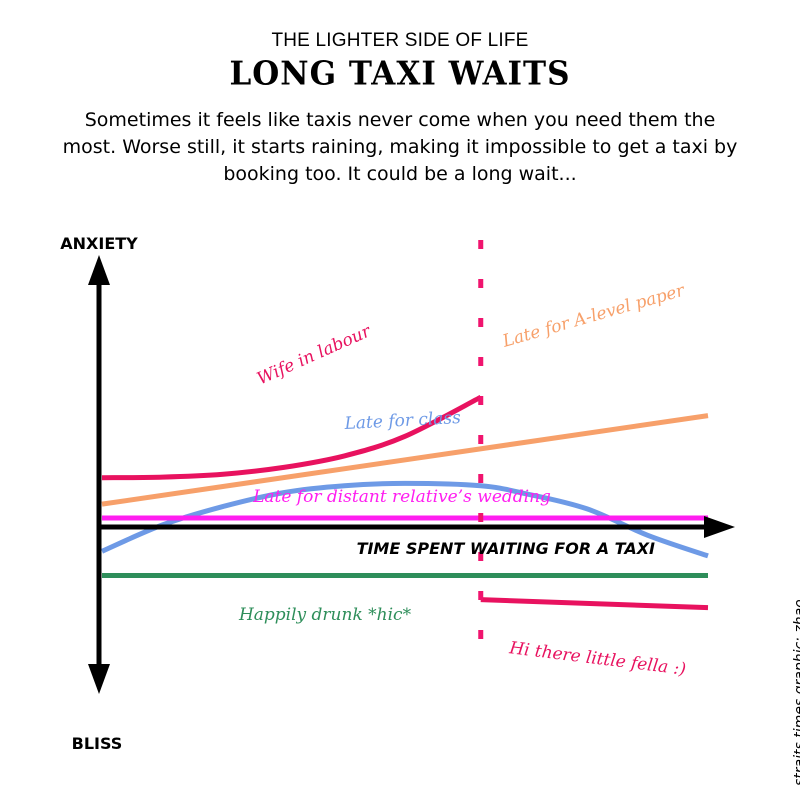 This screenshot has height=800, width=800. What do you see at coordinates (97, 743) in the screenshot?
I see `y-axis-label-bottom: BLISS` at bounding box center [97, 743].